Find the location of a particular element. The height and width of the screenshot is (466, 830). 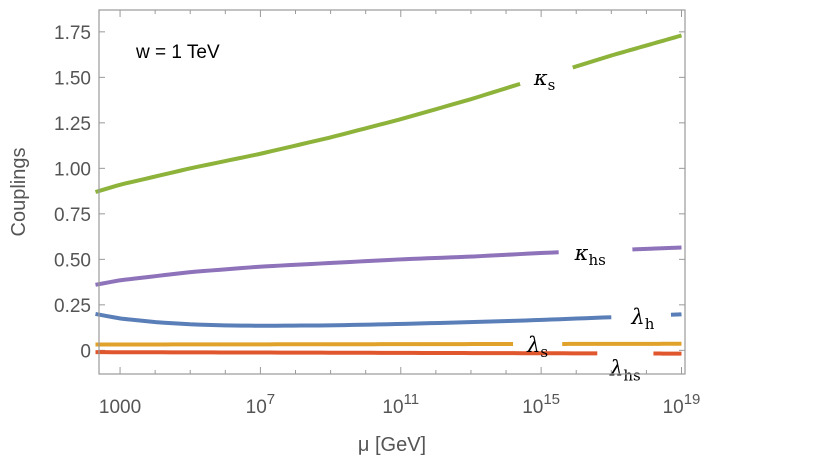

y-axis-title: Couplings is located at coordinates (19, 192).